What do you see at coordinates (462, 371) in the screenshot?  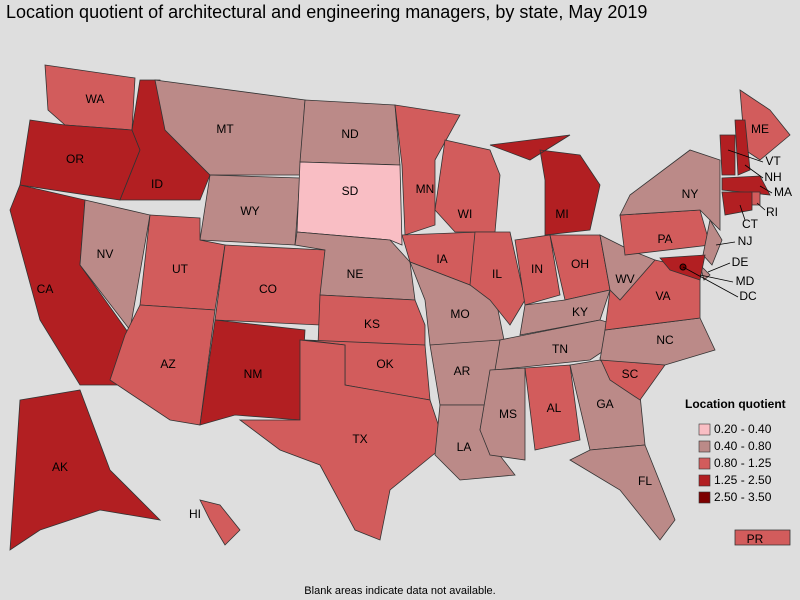 I see `state-label: AR` at bounding box center [462, 371].